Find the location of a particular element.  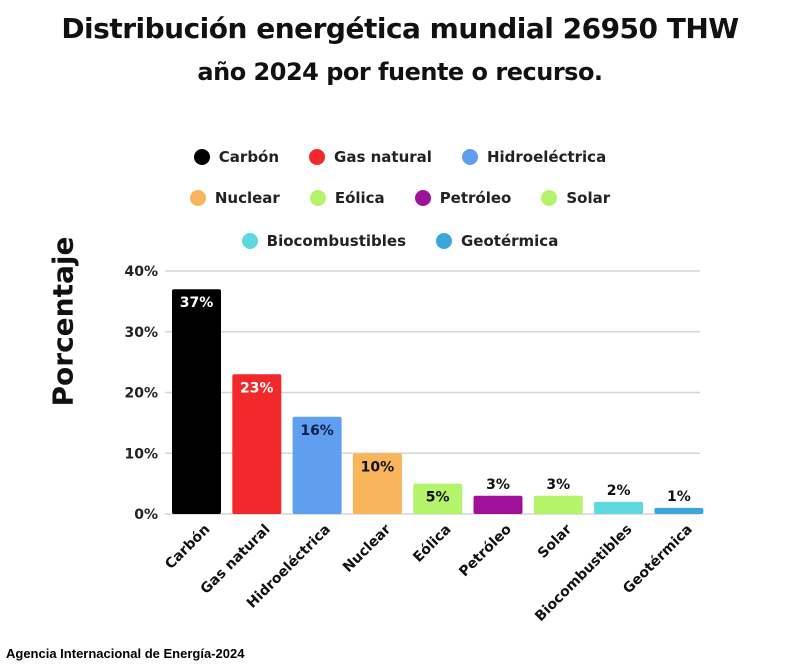

chart-subtitle: año 2024 por fuente o recurso. is located at coordinates (400, 72).